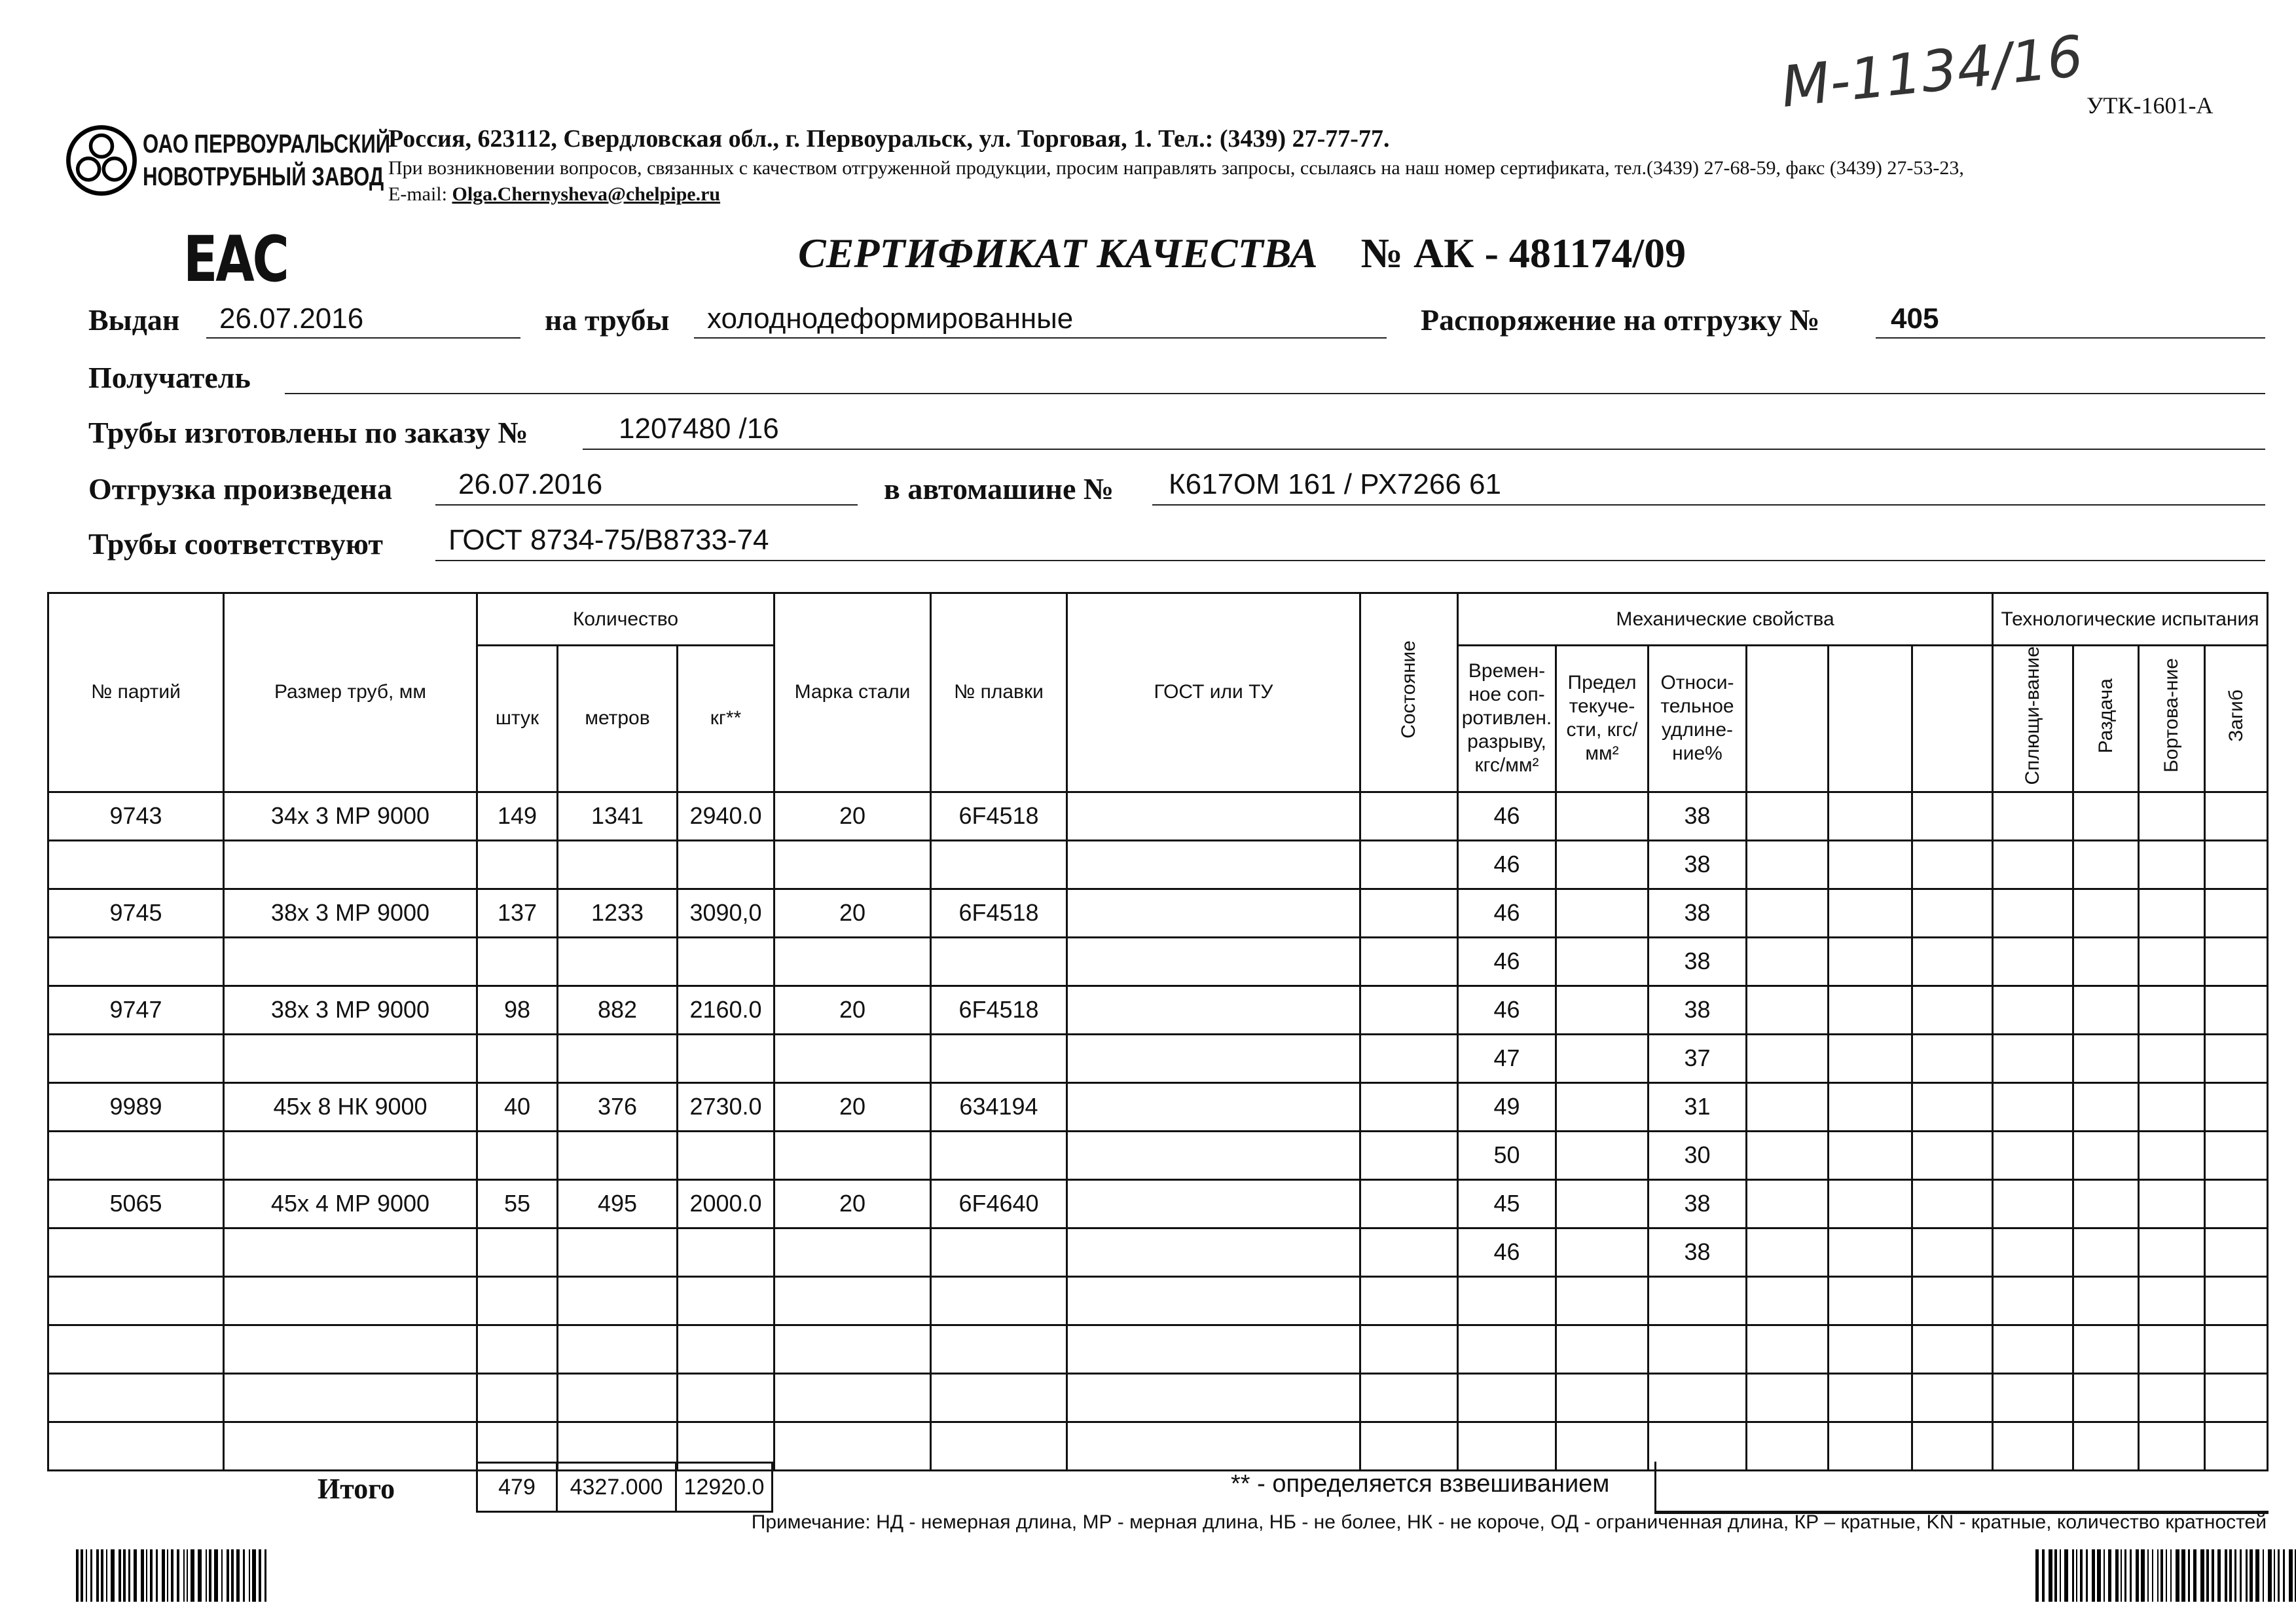 The image size is (2296, 1624). Describe the element at coordinates (725, 912) in the screenshot. I see `cell-kg: 3090,0` at that location.